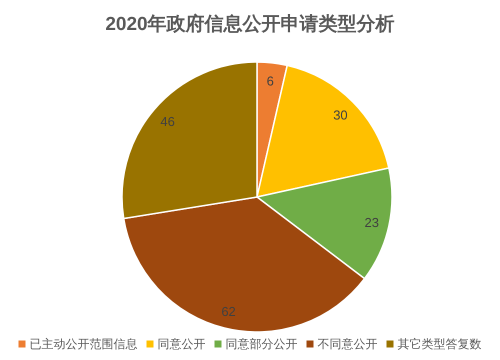  I want to click on chart-title: 2020年政府信息公开申请类型分析, so click(250, 24).